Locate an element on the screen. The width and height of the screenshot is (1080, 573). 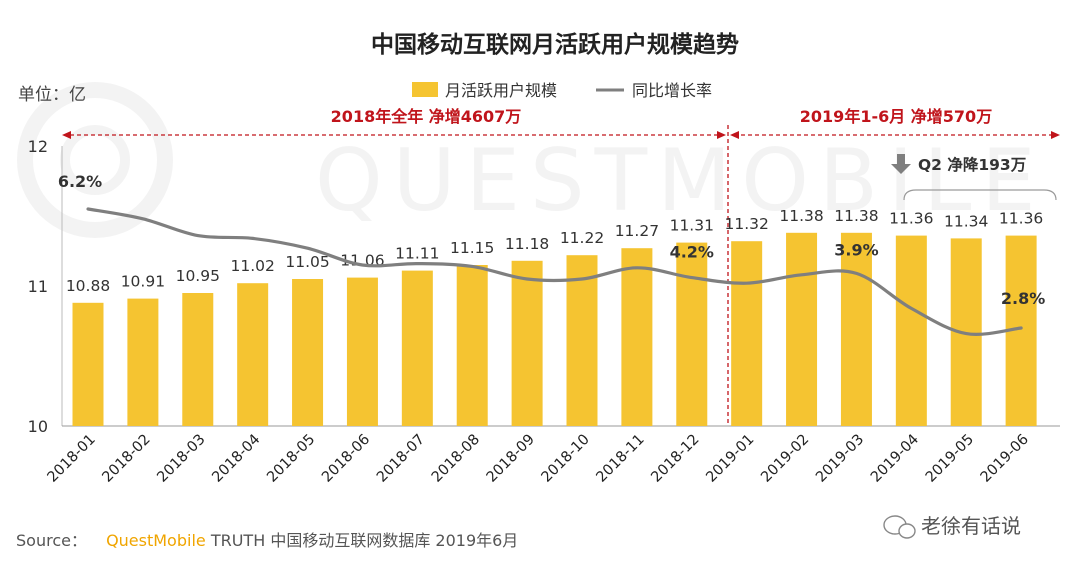
source-rest: TRUTH 中国移动互联网数据库 2019年6月 is located at coordinates (364, 540).